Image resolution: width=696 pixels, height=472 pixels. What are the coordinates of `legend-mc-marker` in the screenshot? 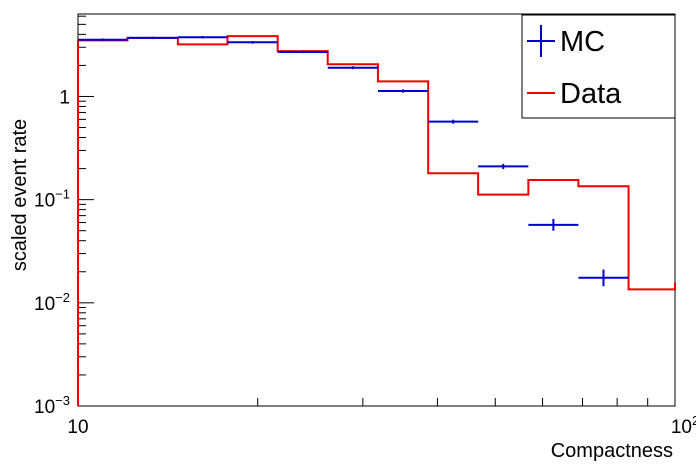 It's located at (541, 41).